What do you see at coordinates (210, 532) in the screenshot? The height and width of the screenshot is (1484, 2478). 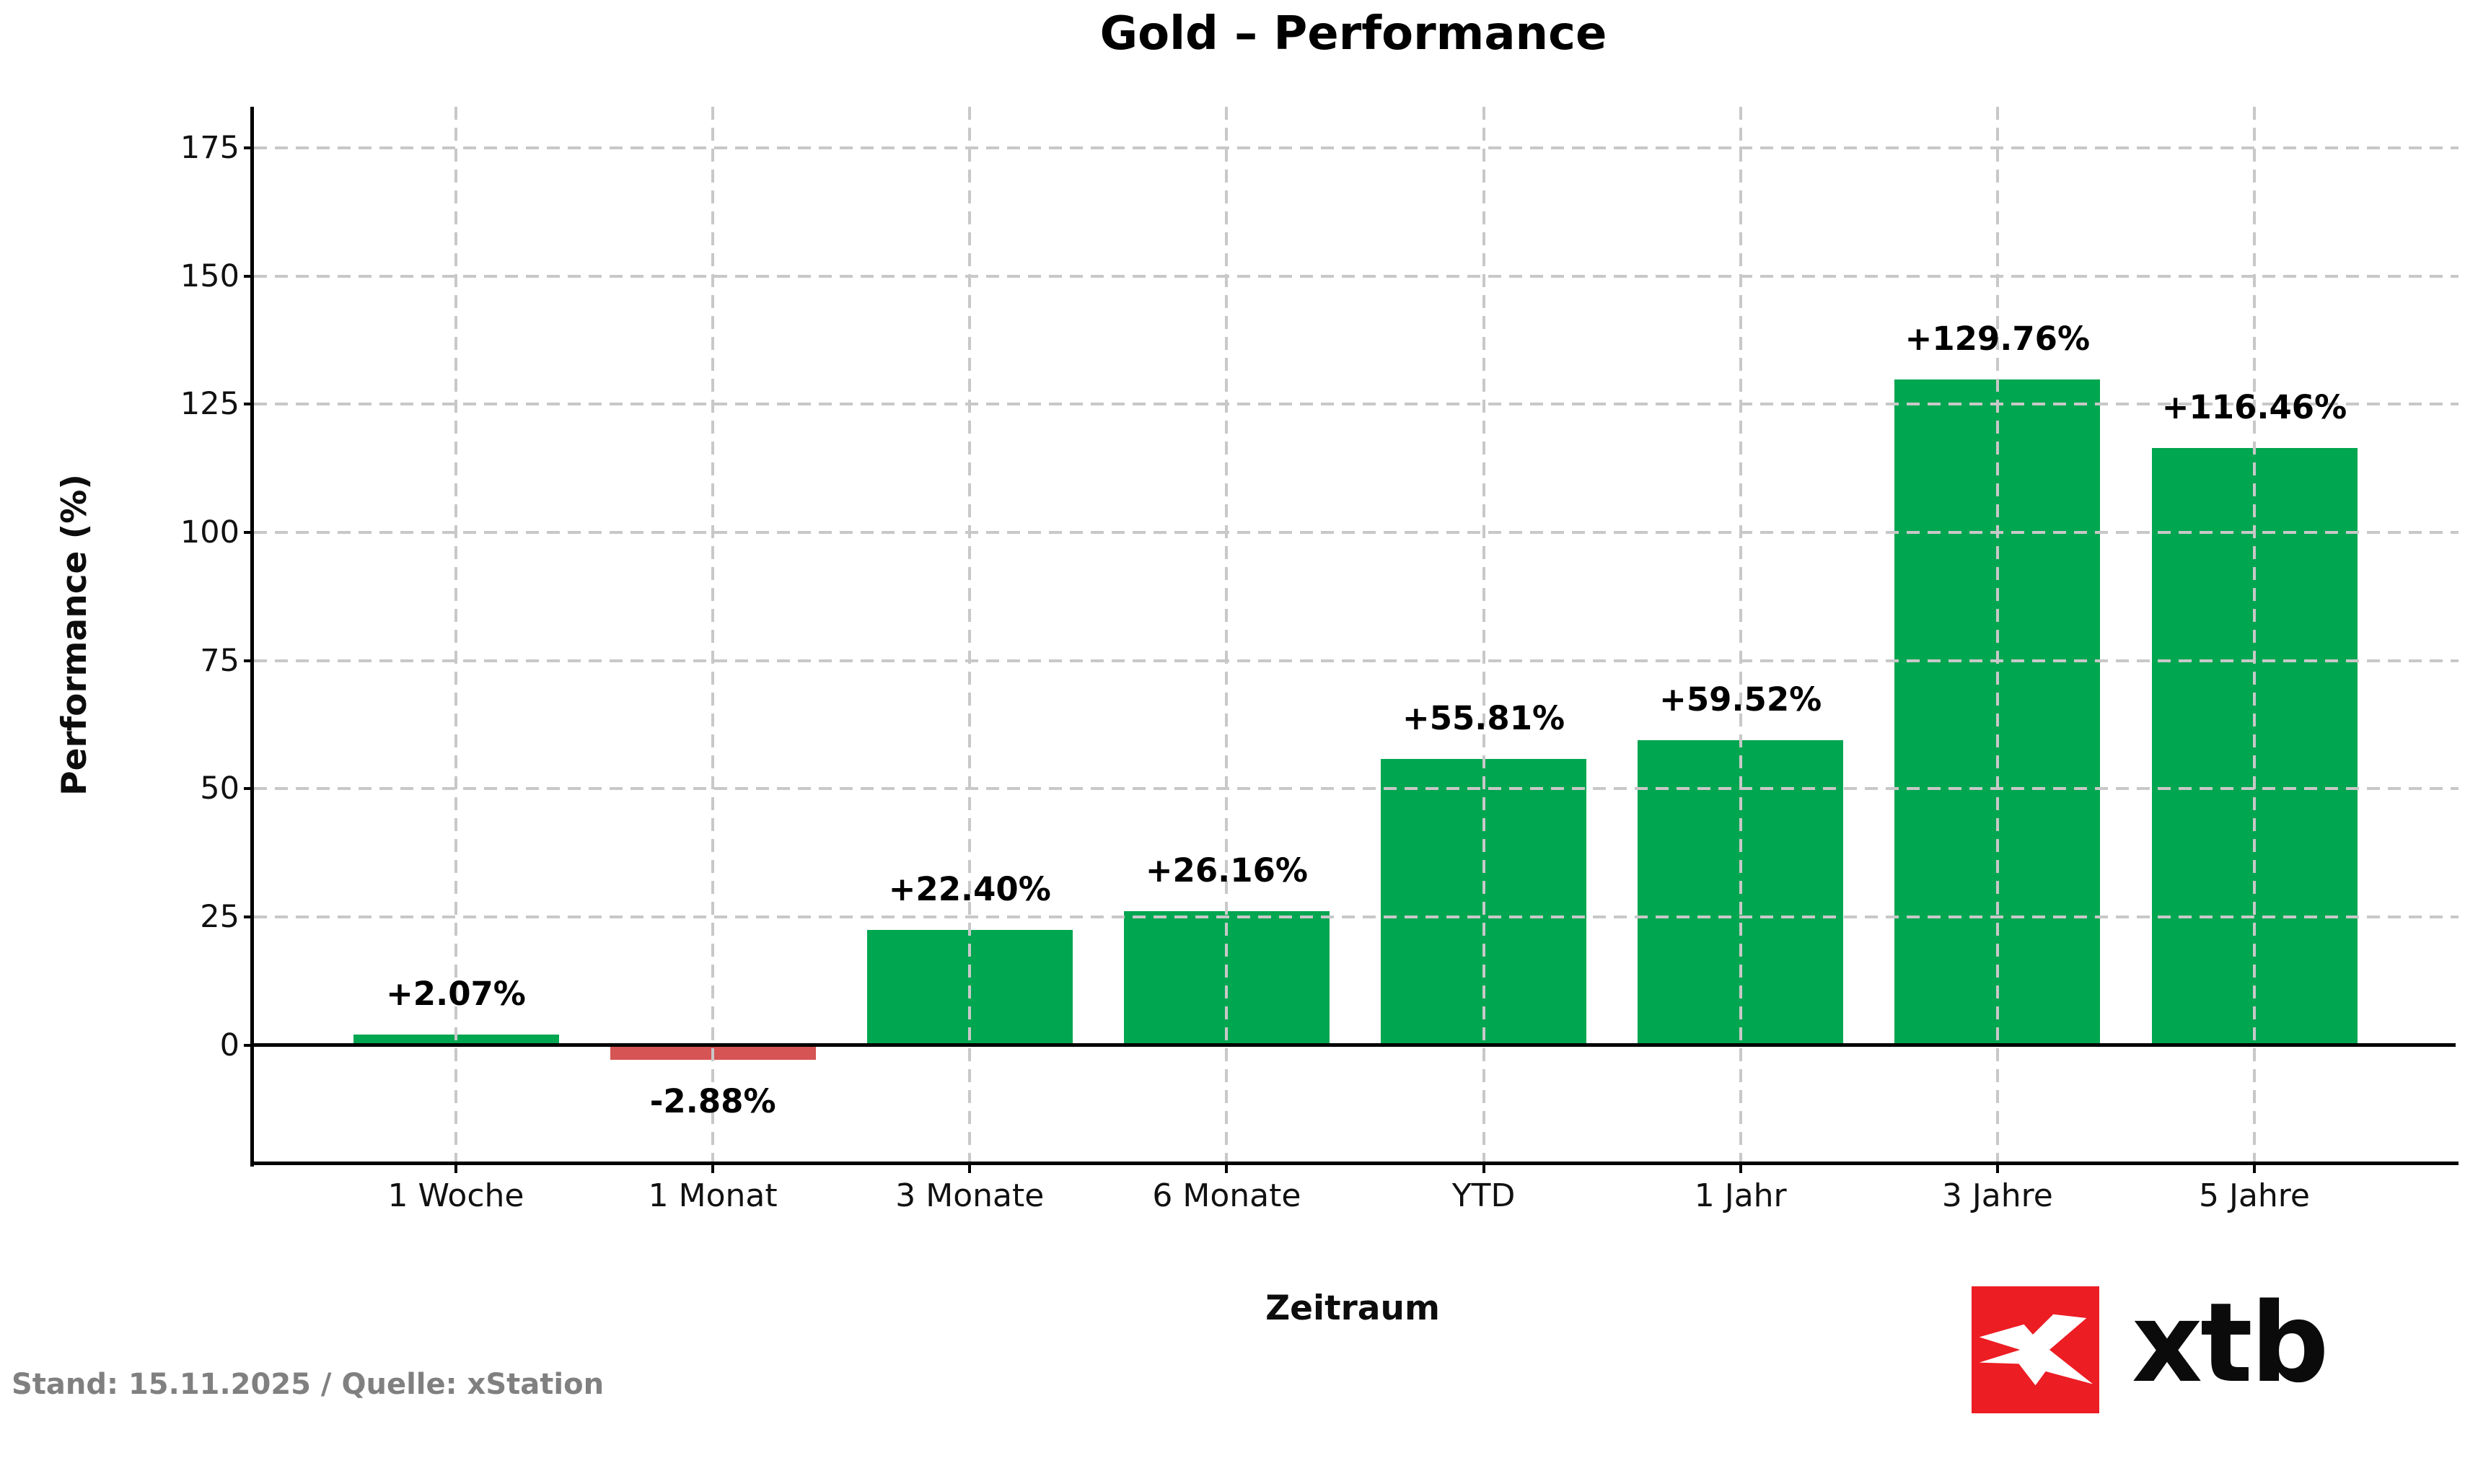 I see `y-tick-label-100: 100` at bounding box center [210, 532].